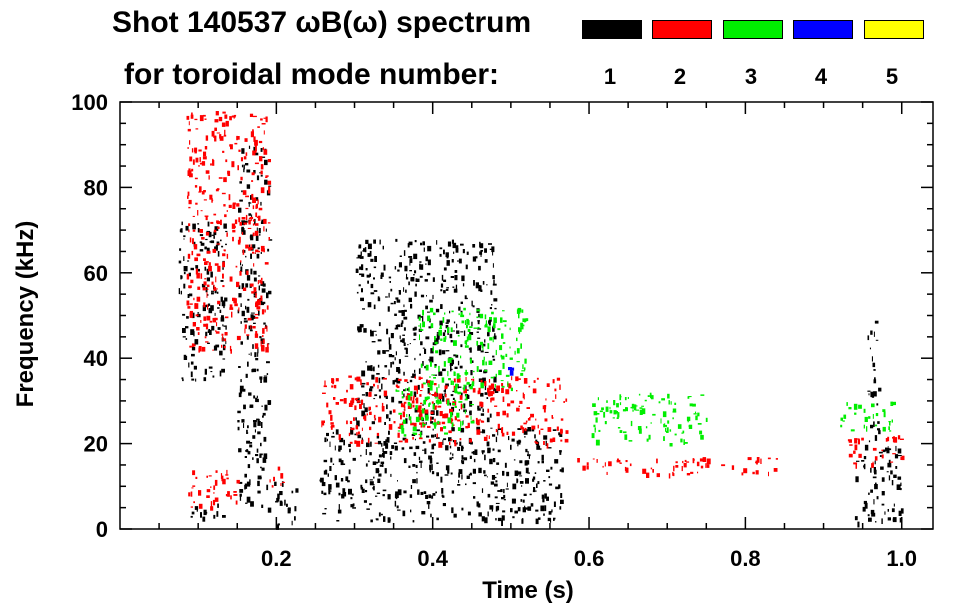 The height and width of the screenshot is (615, 963). I want to click on legend-label-1: 1, so click(610, 76).